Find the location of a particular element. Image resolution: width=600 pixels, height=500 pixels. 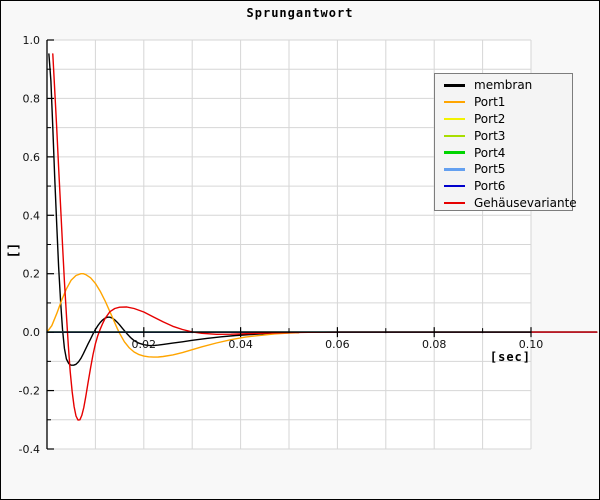

legend-swatch-port4 is located at coordinates (454, 152).